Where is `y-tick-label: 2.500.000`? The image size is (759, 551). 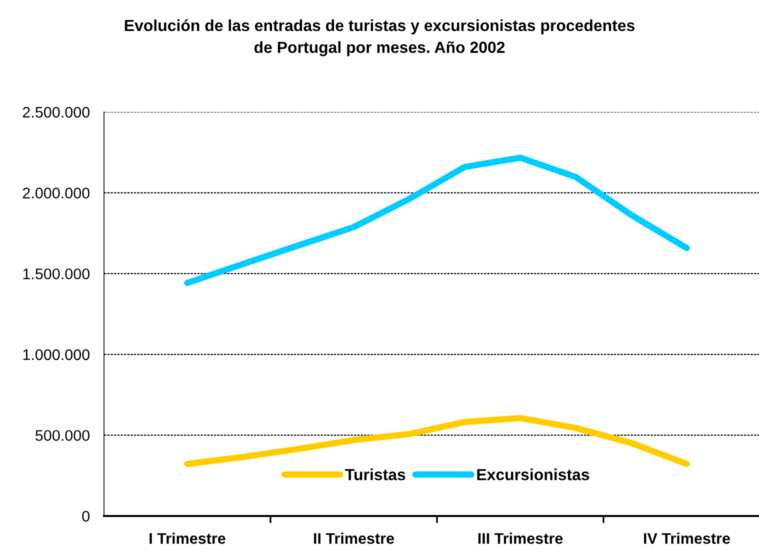 y-tick-label: 2.500.000 is located at coordinates (56, 112).